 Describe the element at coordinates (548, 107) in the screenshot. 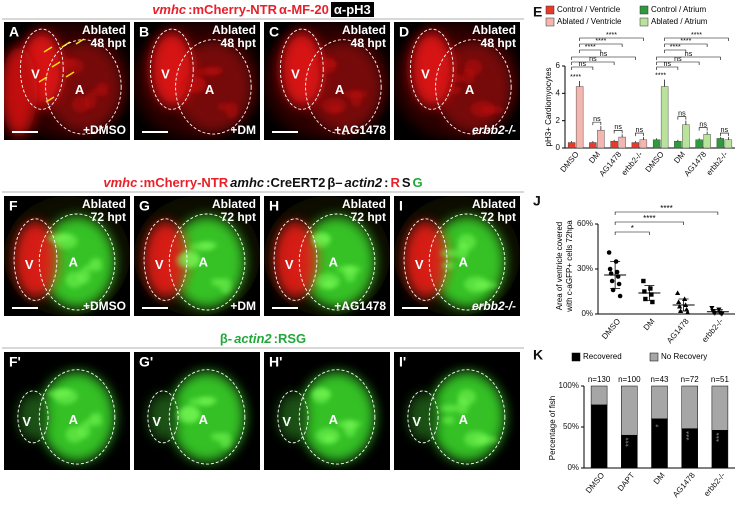

I see `y-axis-label: pH3+ Cardiomyocytes` at that location.